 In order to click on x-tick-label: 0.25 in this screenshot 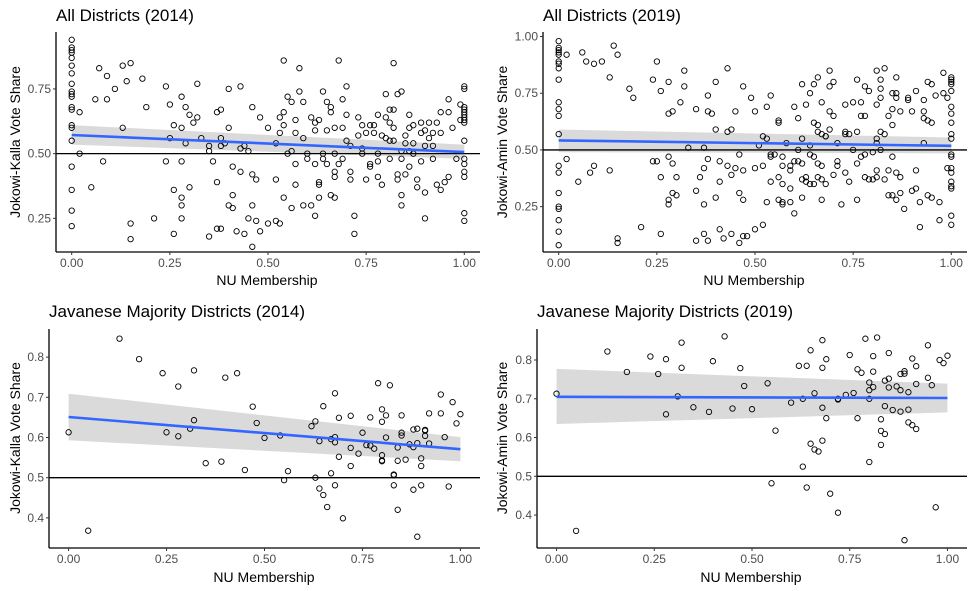, I will do `click(167, 559)`.